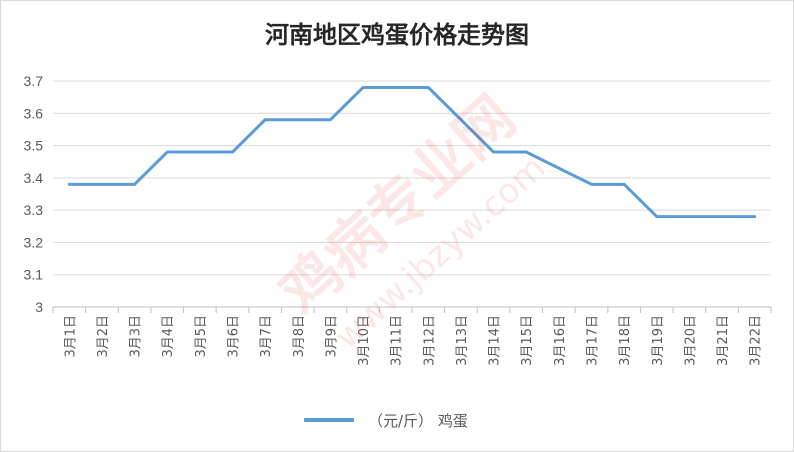  What do you see at coordinates (560, 340) in the screenshot?
I see `x-tick-label: 3月16日` at bounding box center [560, 340].